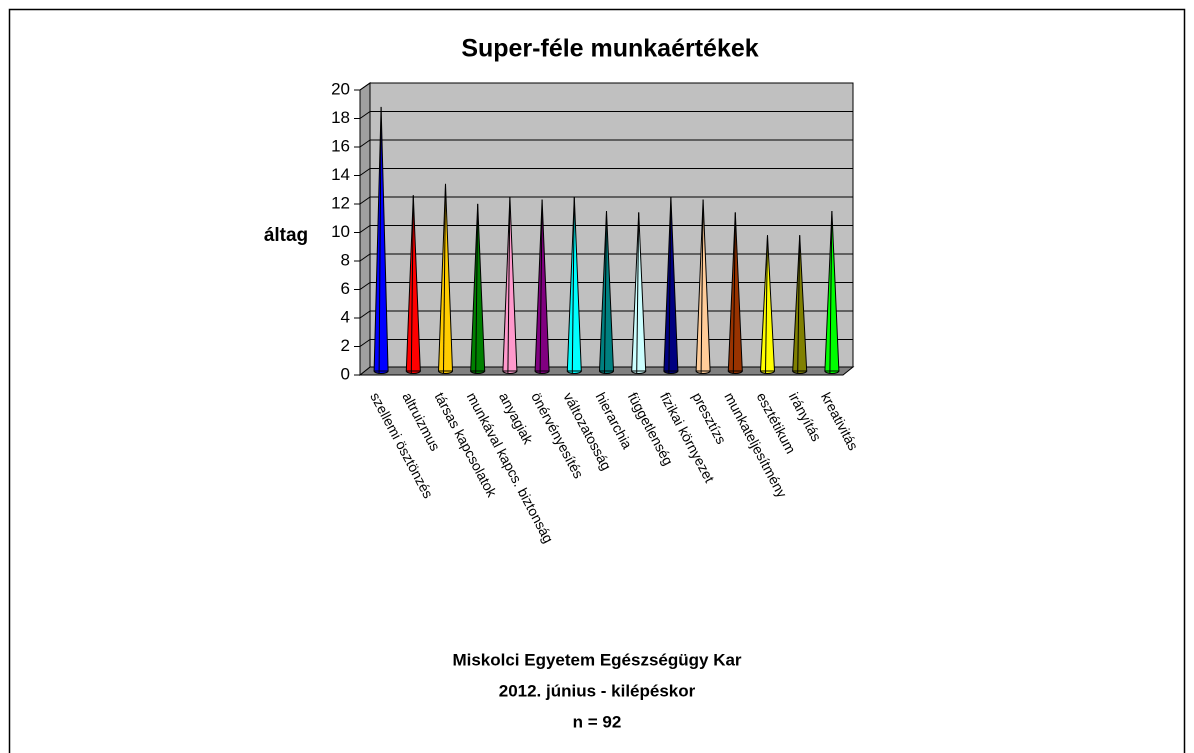  What do you see at coordinates (340, 145) in the screenshot?
I see `y-tick-label: 16` at bounding box center [340, 145].